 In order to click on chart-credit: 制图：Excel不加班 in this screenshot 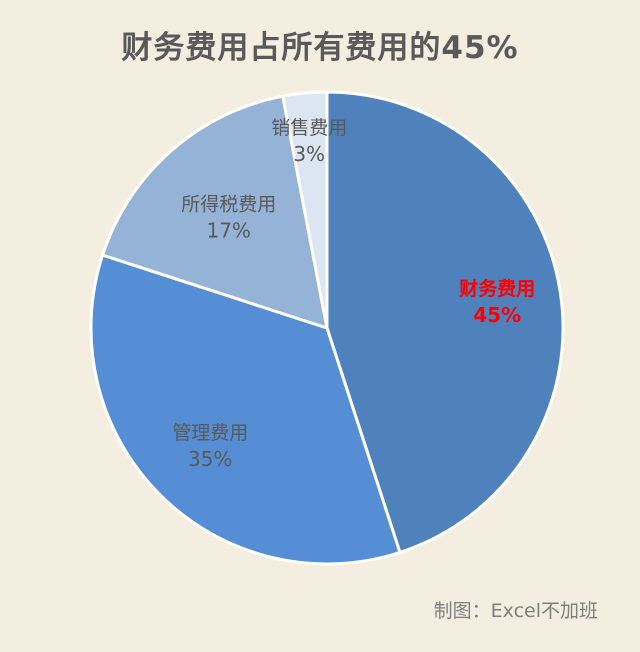, I will do `click(515, 611)`.